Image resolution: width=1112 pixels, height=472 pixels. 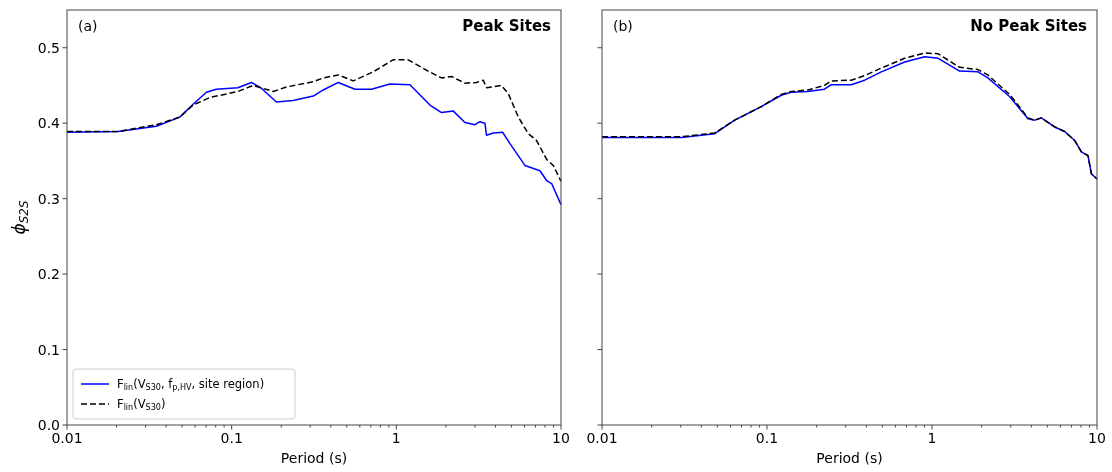 I want to click on text: Peak Sites, so click(x=507, y=26).